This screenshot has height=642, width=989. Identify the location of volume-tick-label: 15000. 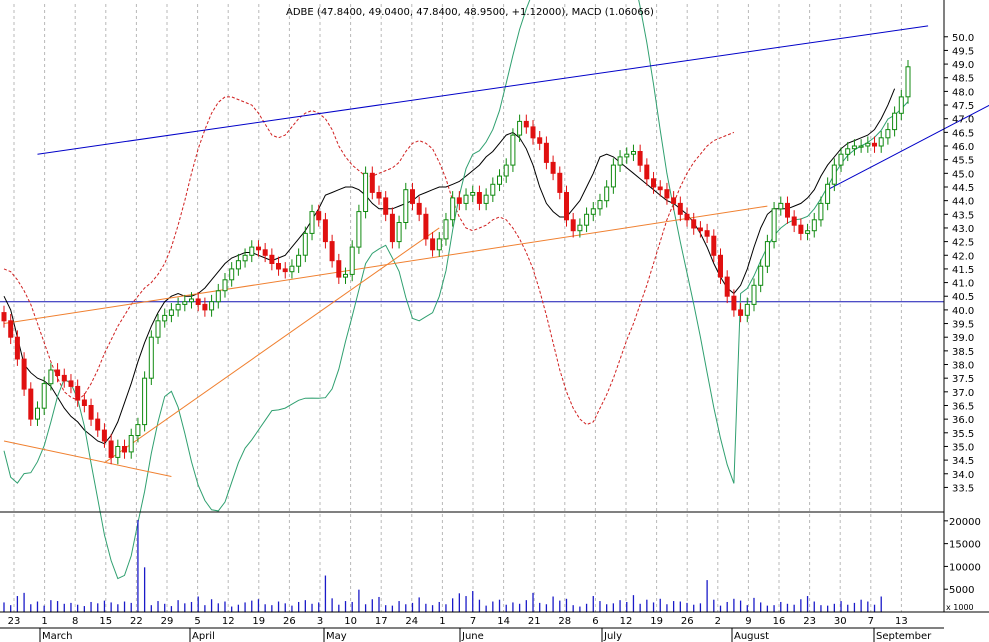
(965, 545).